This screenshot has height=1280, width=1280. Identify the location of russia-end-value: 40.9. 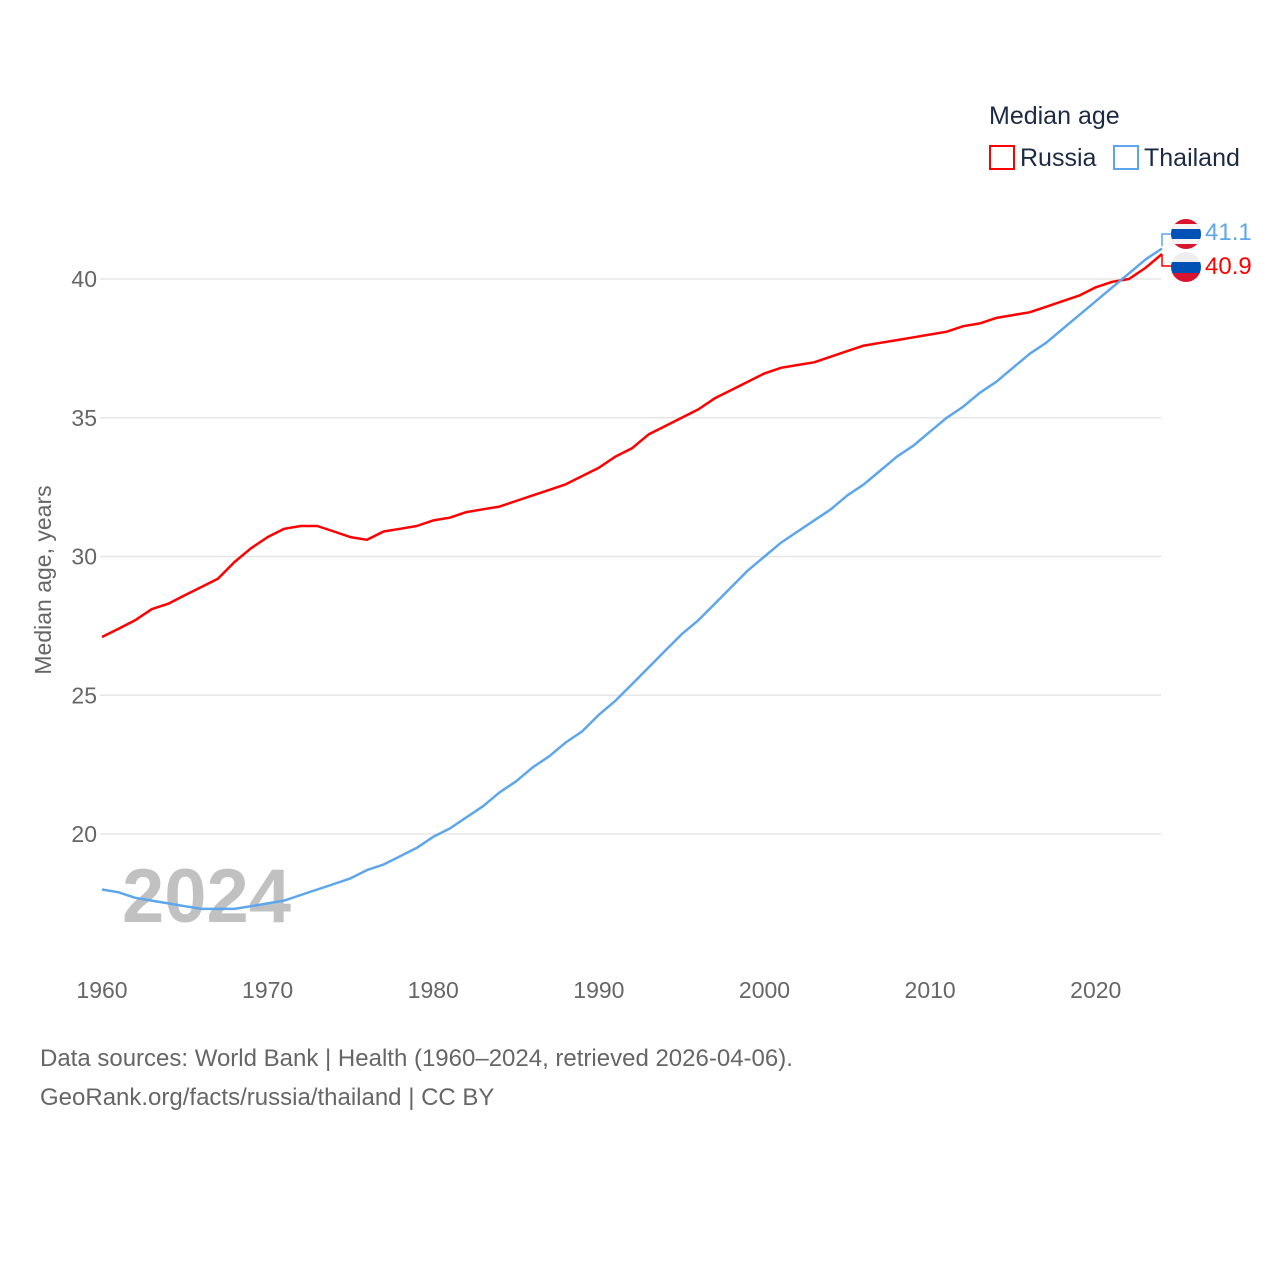
(1228, 266).